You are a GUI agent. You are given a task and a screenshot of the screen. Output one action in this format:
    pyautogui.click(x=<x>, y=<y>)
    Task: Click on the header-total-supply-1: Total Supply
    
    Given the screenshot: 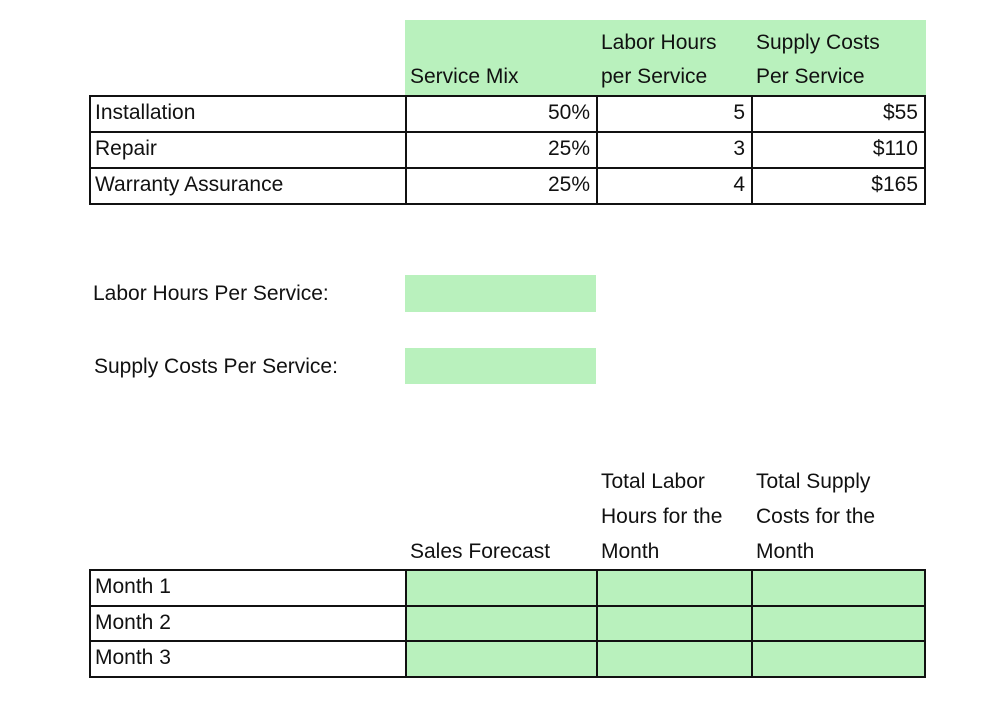 What is the action you would take?
    pyautogui.click(x=813, y=481)
    